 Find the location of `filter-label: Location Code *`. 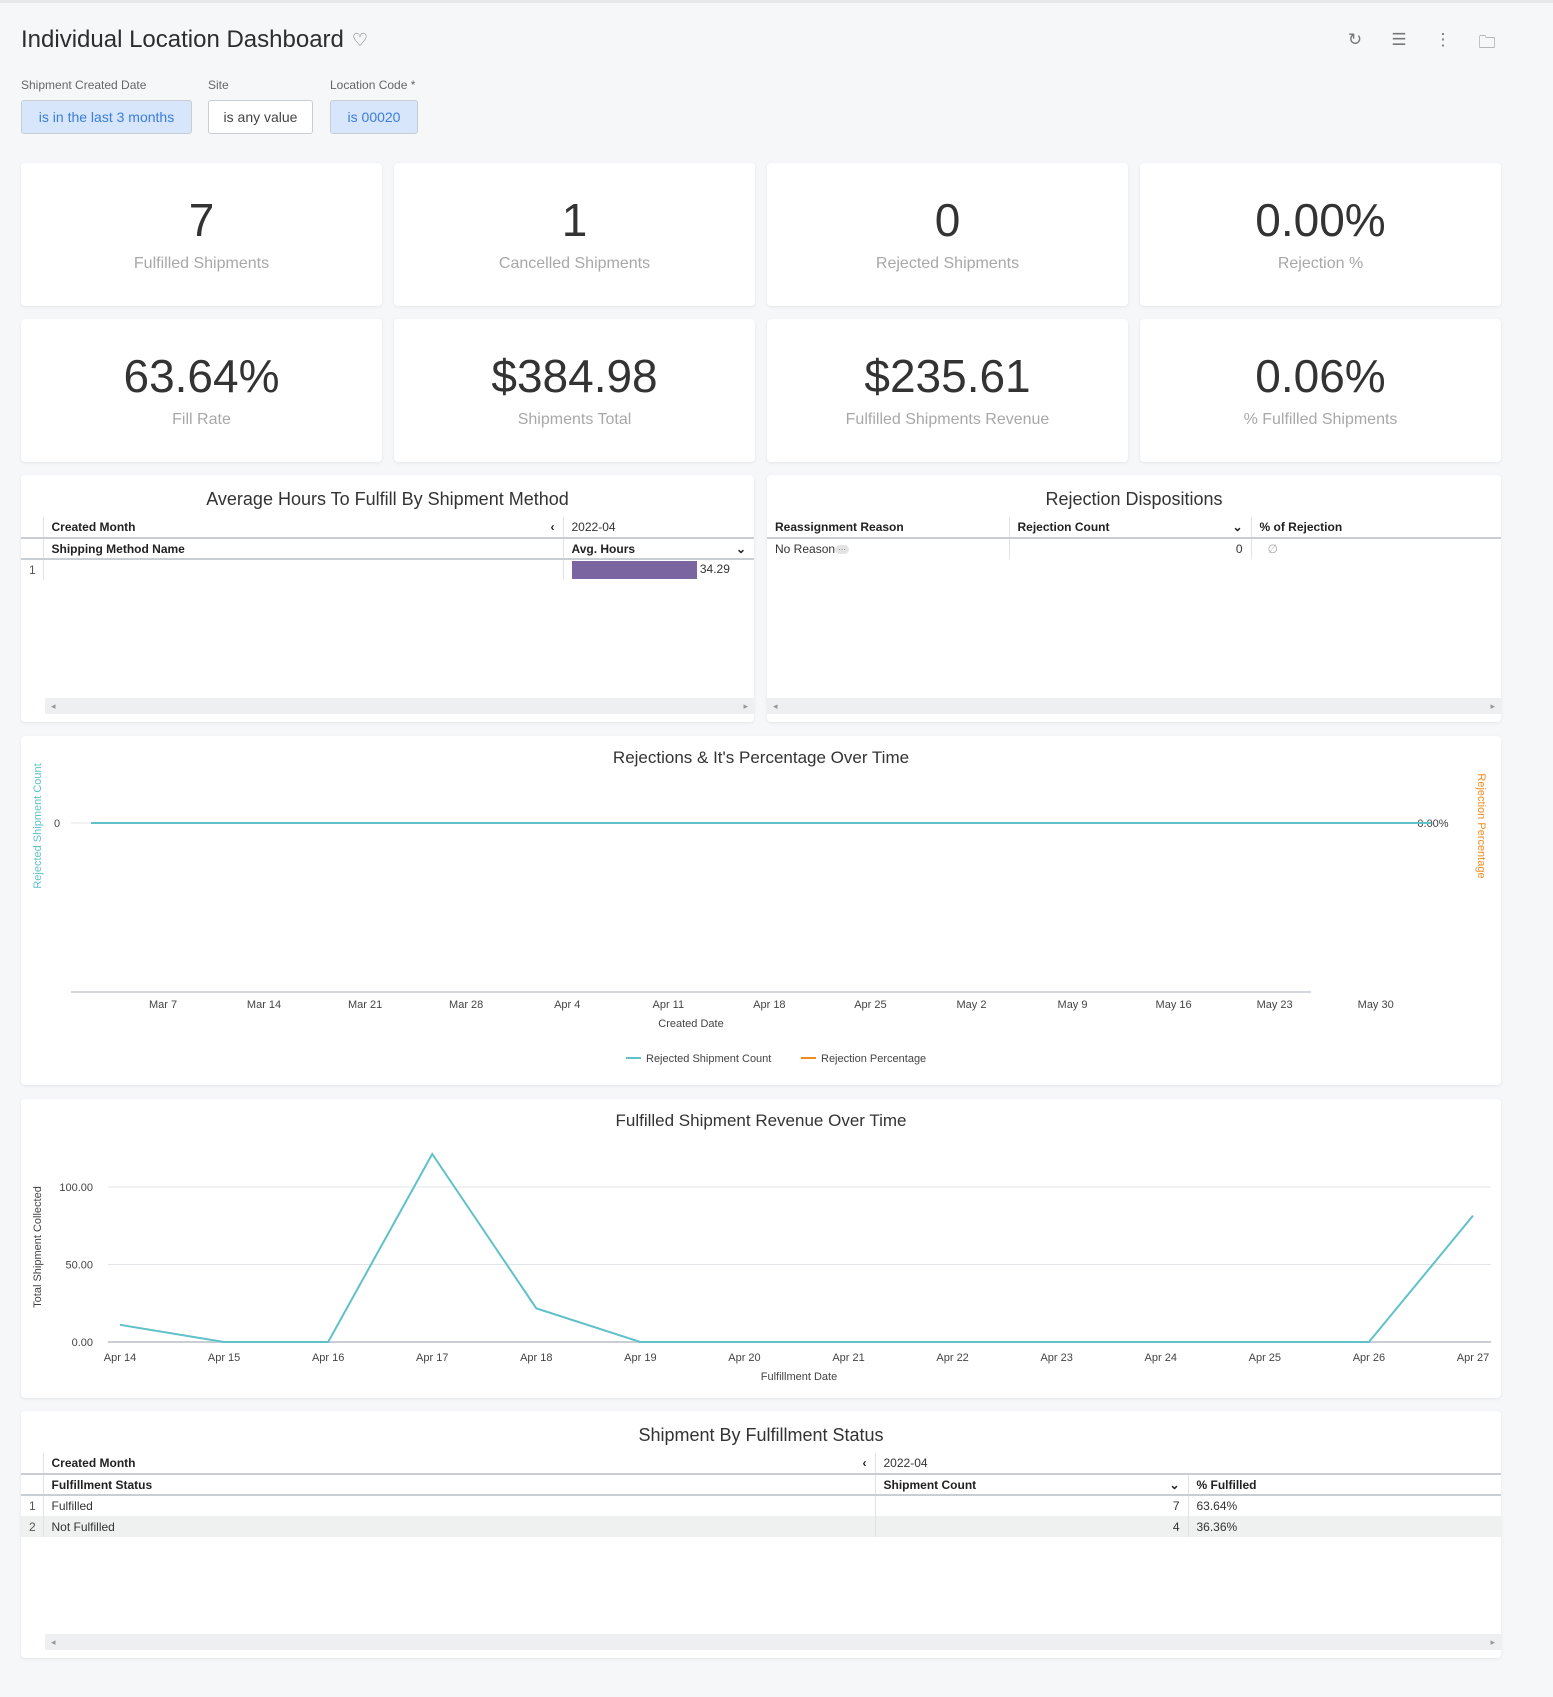

filter-label: Location Code * is located at coordinates (373, 85).